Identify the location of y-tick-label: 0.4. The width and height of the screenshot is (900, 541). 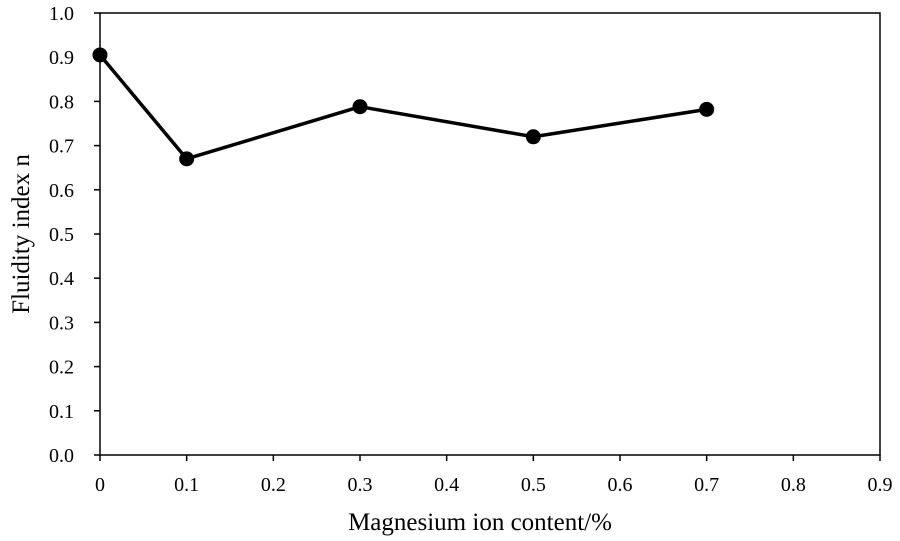
(61, 279).